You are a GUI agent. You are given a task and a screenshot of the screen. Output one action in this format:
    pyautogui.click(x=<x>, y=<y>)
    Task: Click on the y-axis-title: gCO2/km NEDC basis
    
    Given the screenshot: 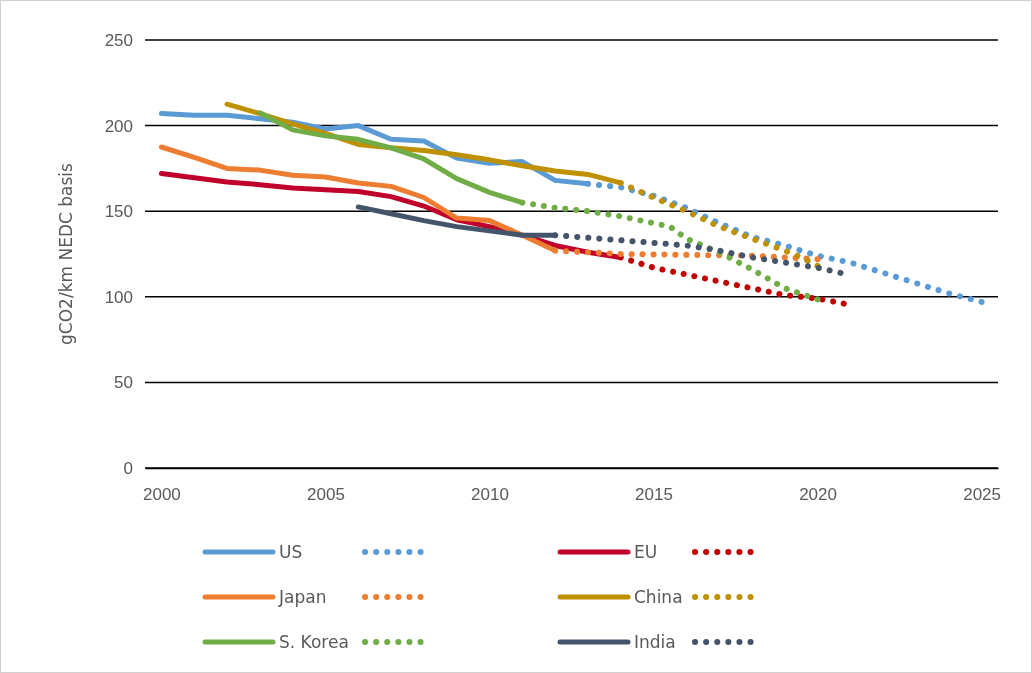 What is the action you would take?
    pyautogui.click(x=66, y=253)
    